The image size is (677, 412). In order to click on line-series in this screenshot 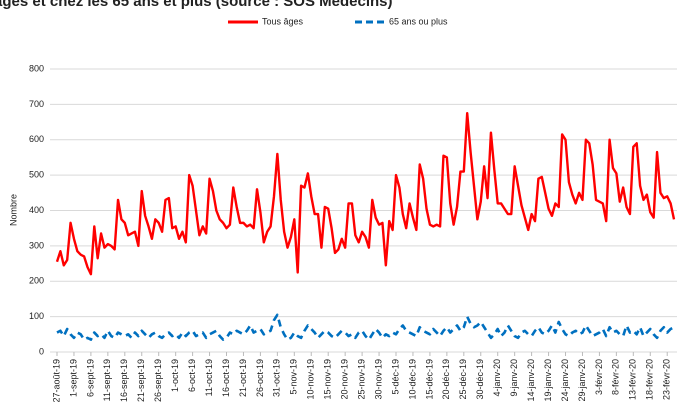, I will do `click(365, 327)`.